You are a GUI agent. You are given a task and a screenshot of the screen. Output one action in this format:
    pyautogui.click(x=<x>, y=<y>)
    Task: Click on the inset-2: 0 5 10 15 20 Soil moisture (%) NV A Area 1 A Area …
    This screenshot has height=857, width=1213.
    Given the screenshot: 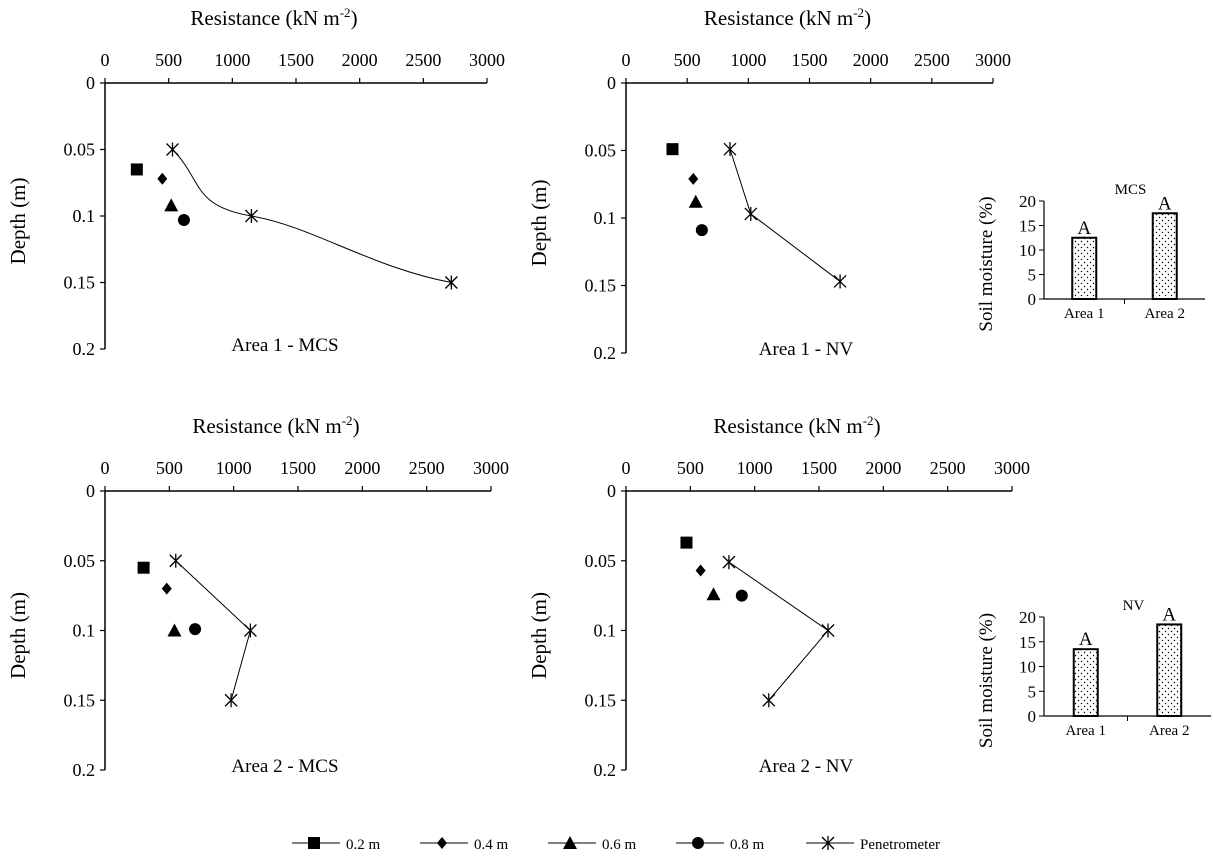 What is the action you would take?
    pyautogui.click(x=1093, y=673)
    